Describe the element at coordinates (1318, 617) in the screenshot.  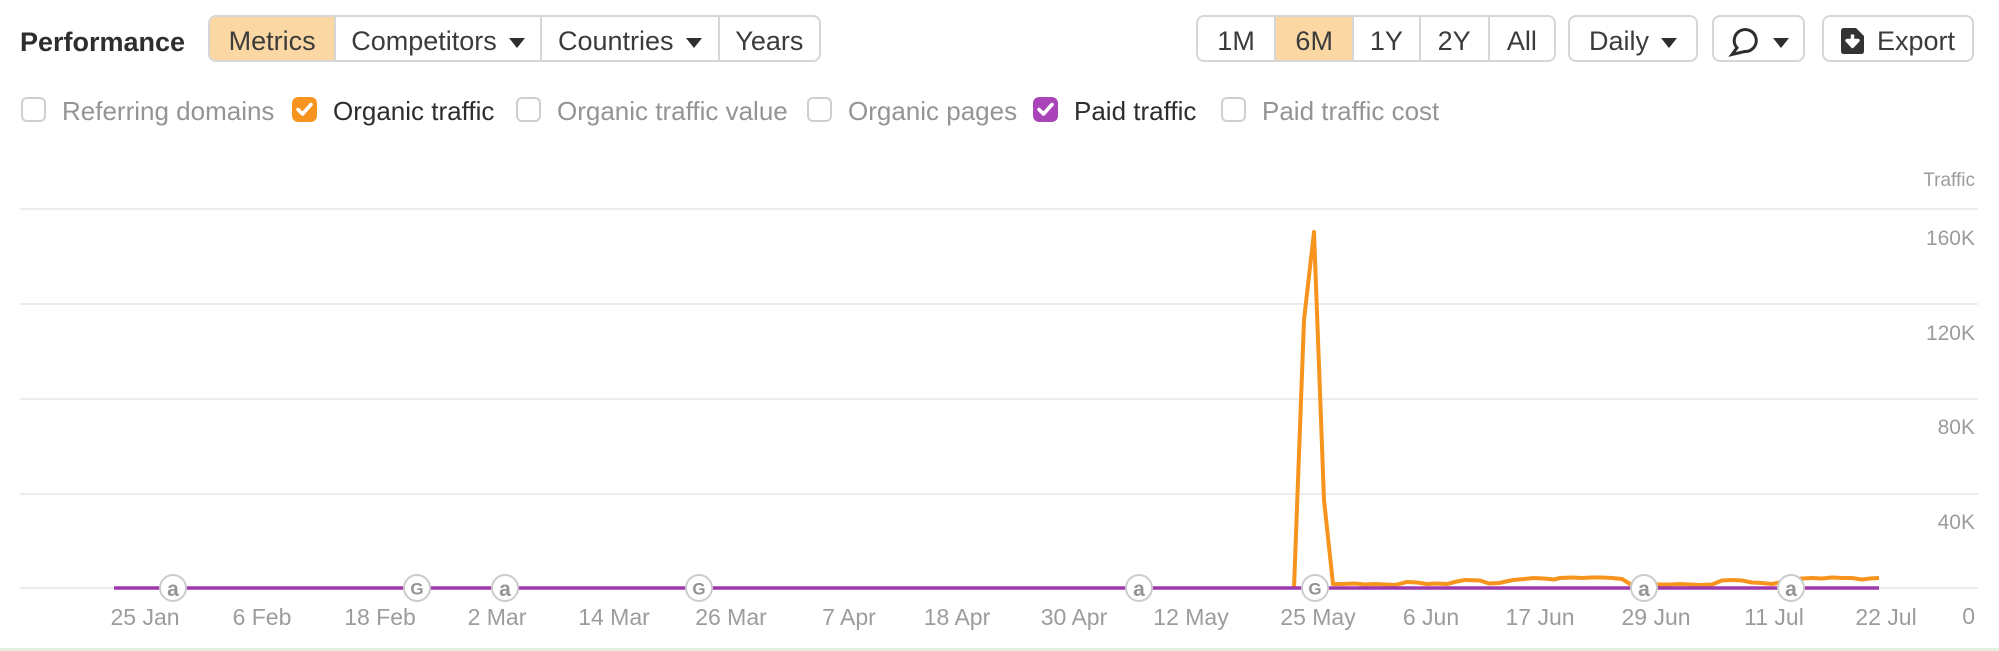
I see `svg-text: 25 May` at that location.